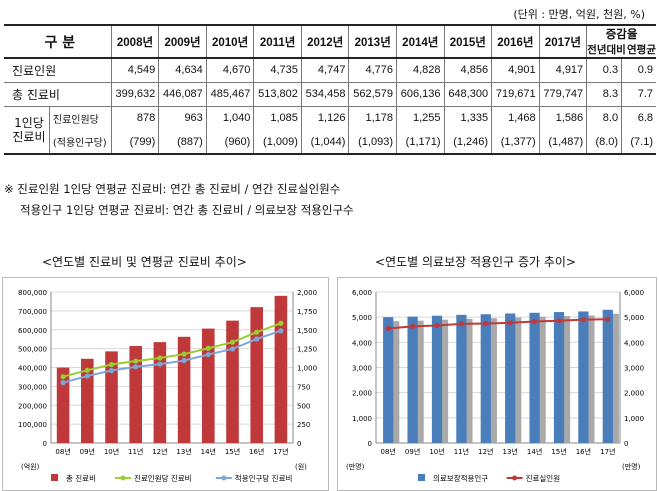 Image resolution: width=659 pixels, height=491 pixels. I want to click on y-tick-label: 400,000, so click(32, 369).